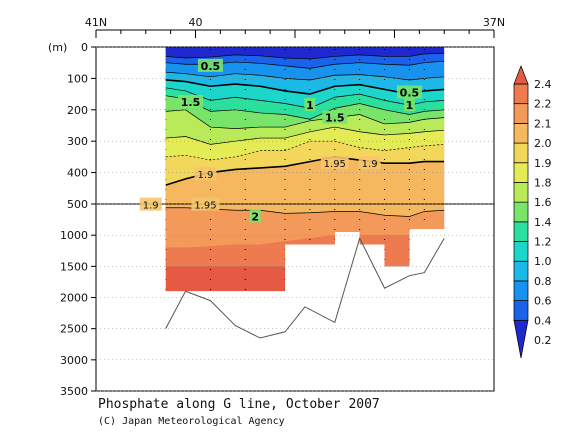  I want to click on x-tick-label: 37N, so click(494, 22).